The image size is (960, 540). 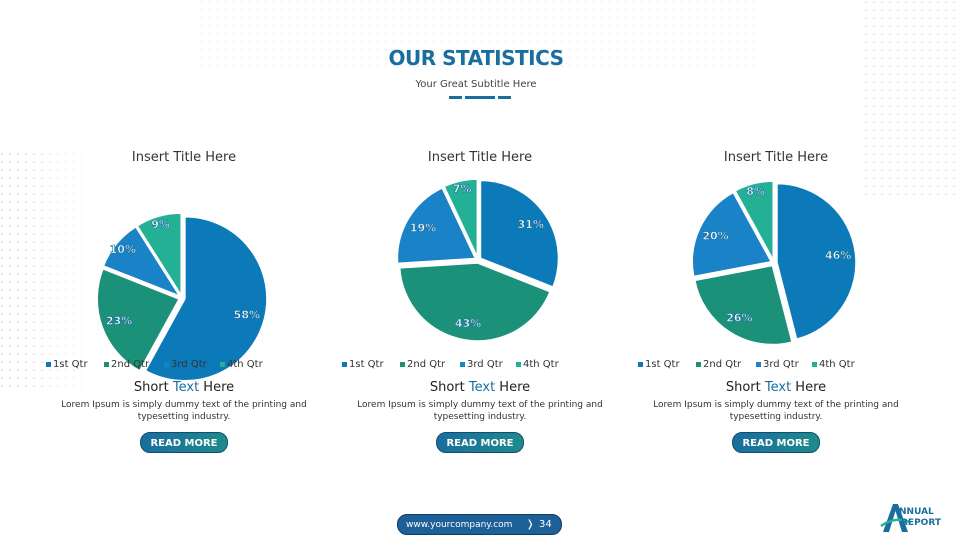 I want to click on website-link: www.yourcompany.com, so click(x=459, y=525).